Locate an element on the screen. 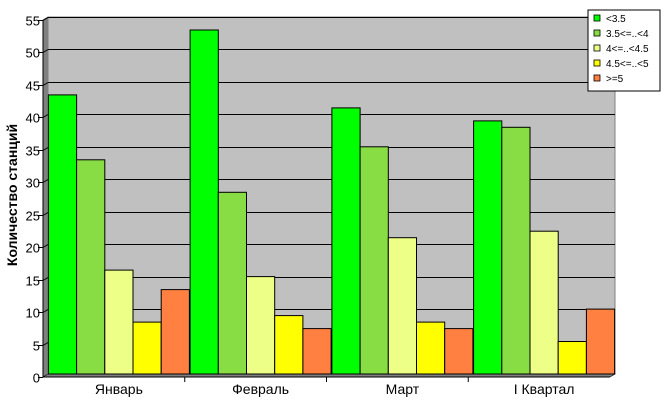  legend-label: 3.5<=..<4 is located at coordinates (627, 34).